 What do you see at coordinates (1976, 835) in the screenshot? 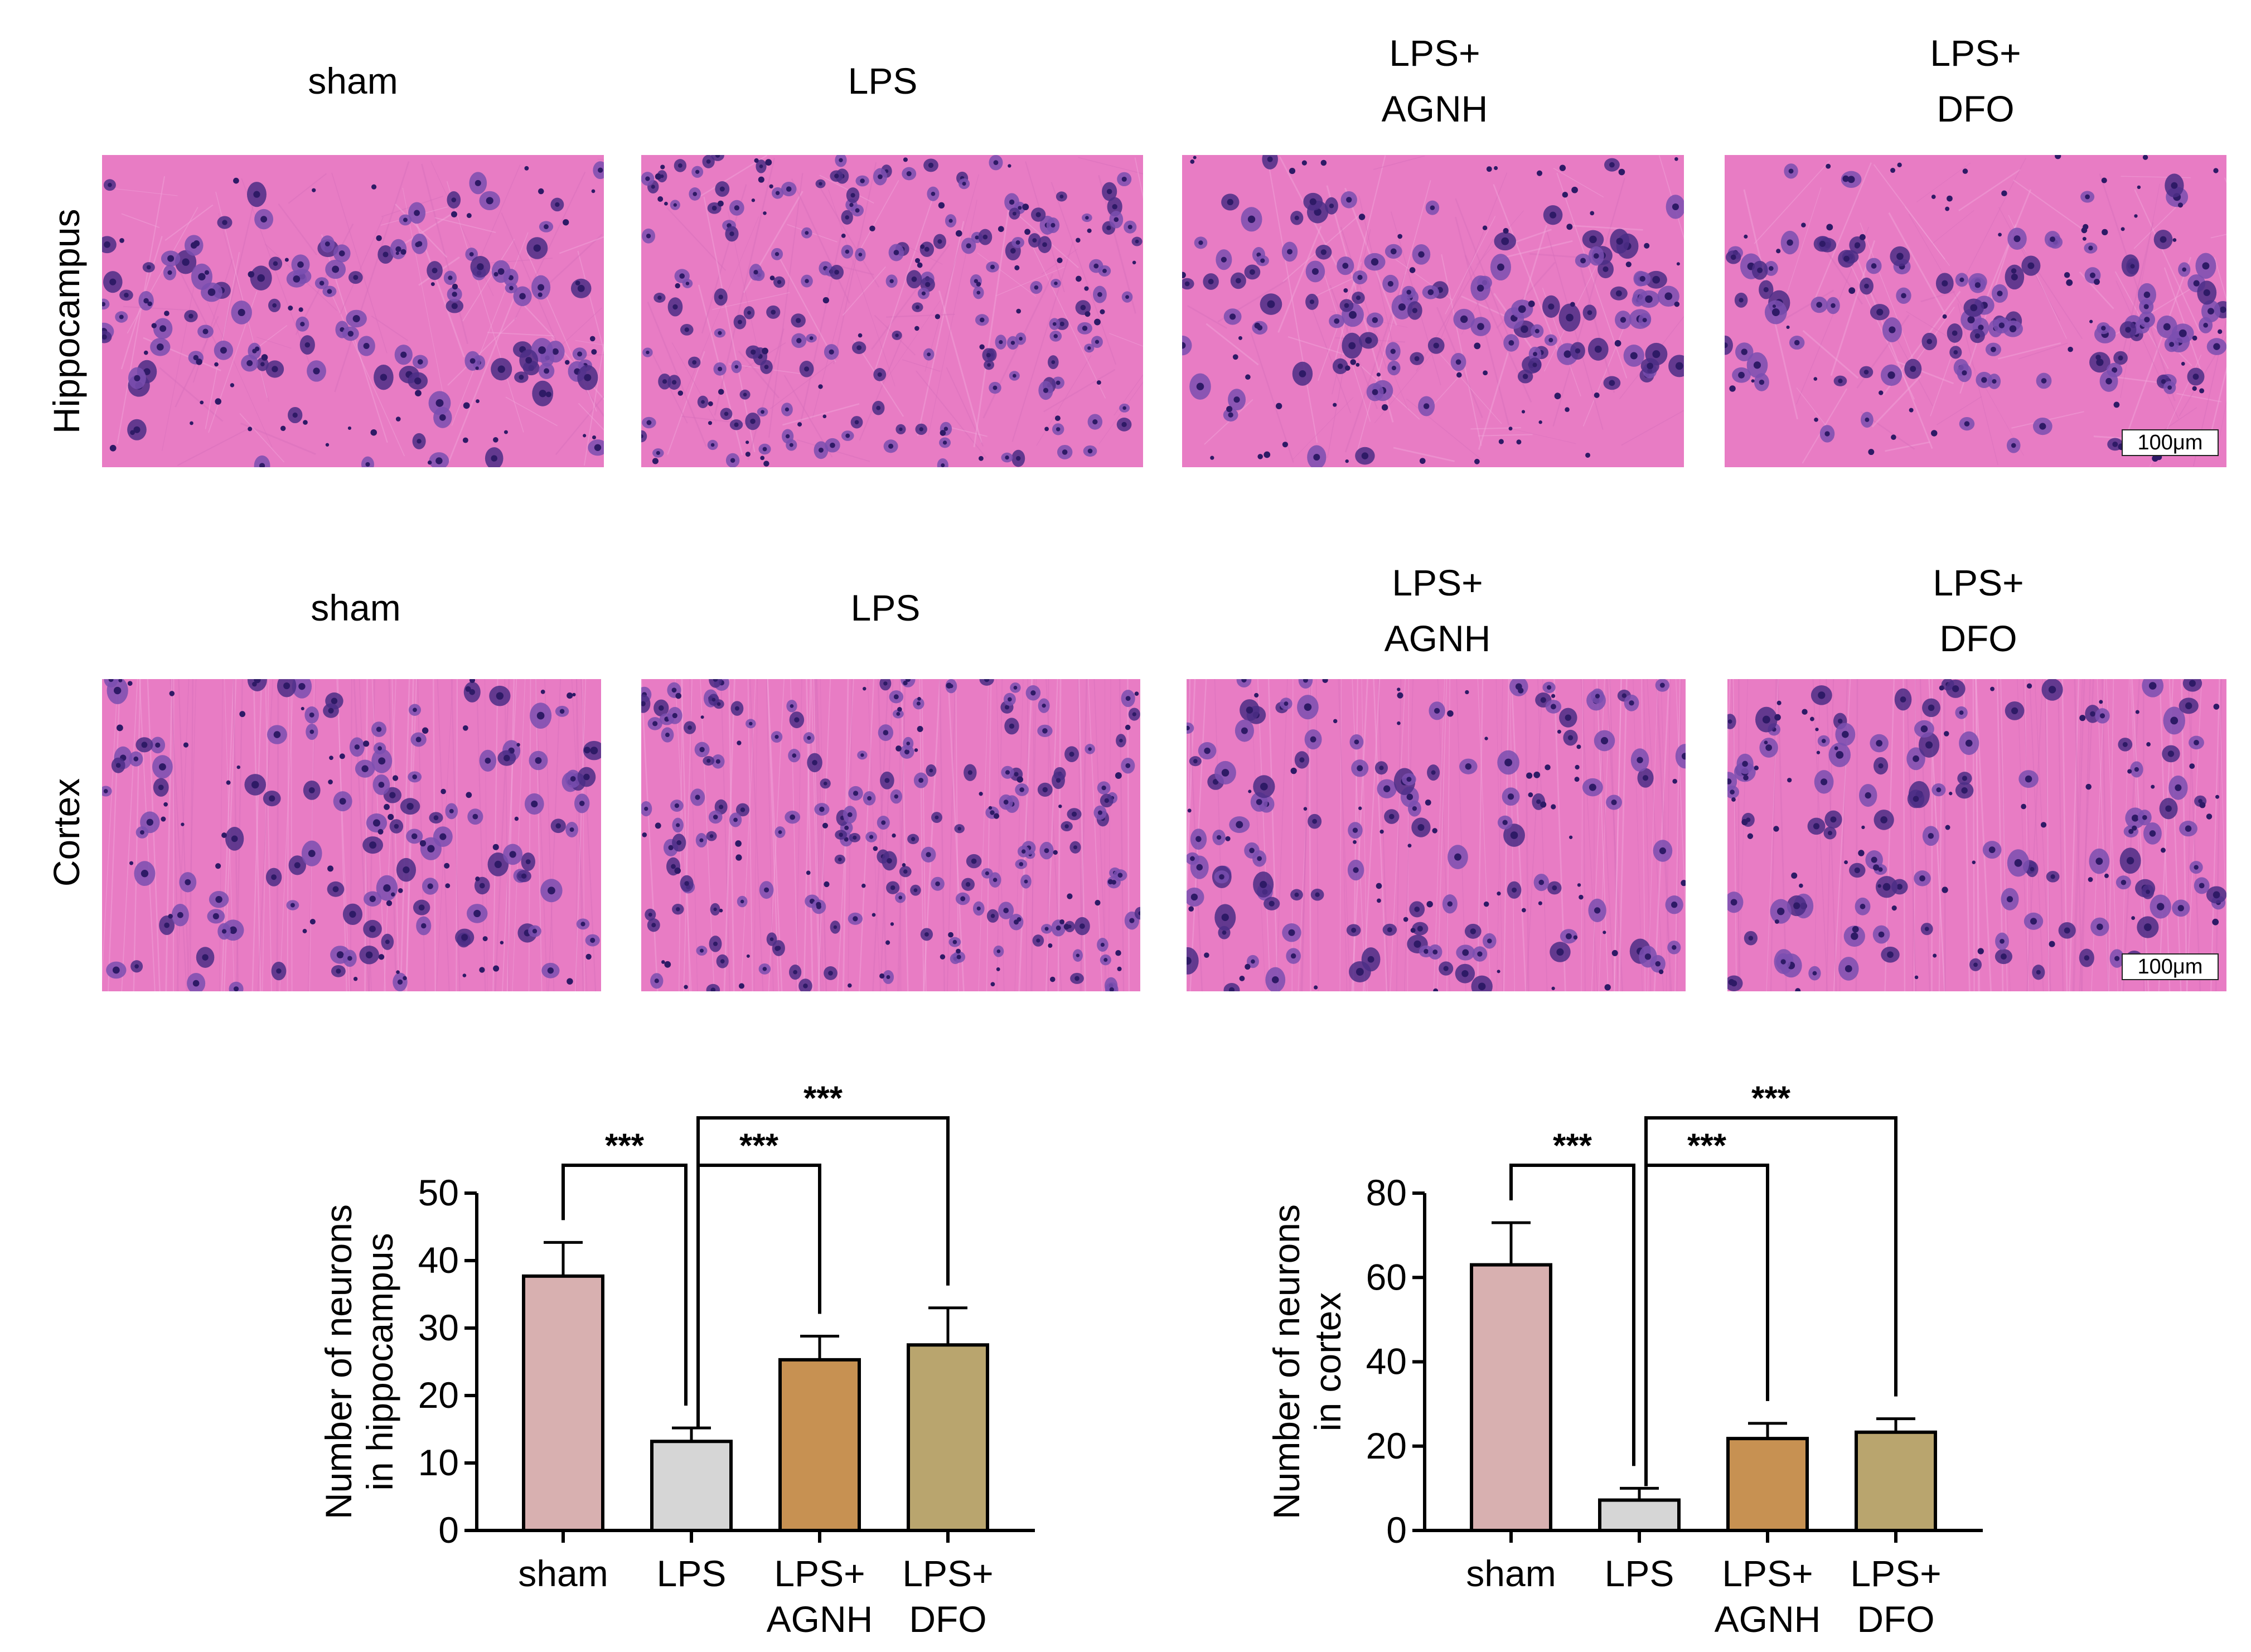
I see `micrograph-cortex-lps-dfo` at bounding box center [1976, 835].